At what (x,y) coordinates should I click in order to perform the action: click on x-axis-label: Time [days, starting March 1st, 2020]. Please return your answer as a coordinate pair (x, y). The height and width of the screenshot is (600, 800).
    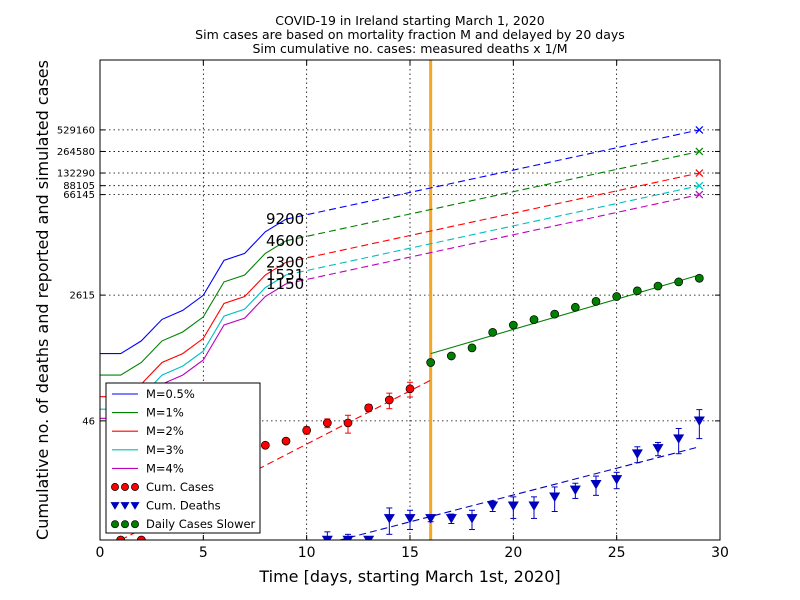
    Looking at the image, I should click on (409, 576).